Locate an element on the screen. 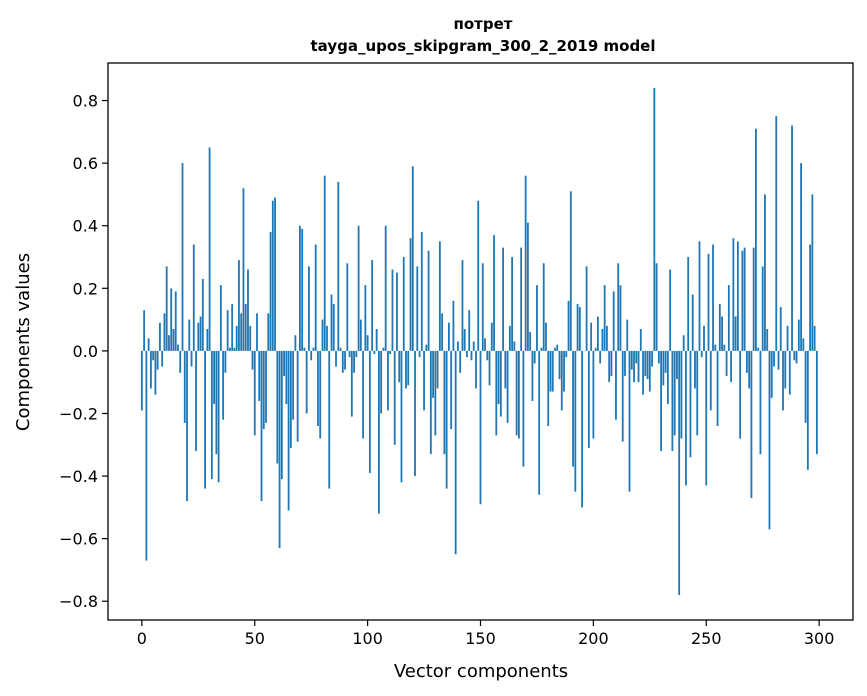 The width and height of the screenshot is (867, 696). chart-subtitle: tayga_upos_skipgram_300_2_2019 model is located at coordinates (483, 46).